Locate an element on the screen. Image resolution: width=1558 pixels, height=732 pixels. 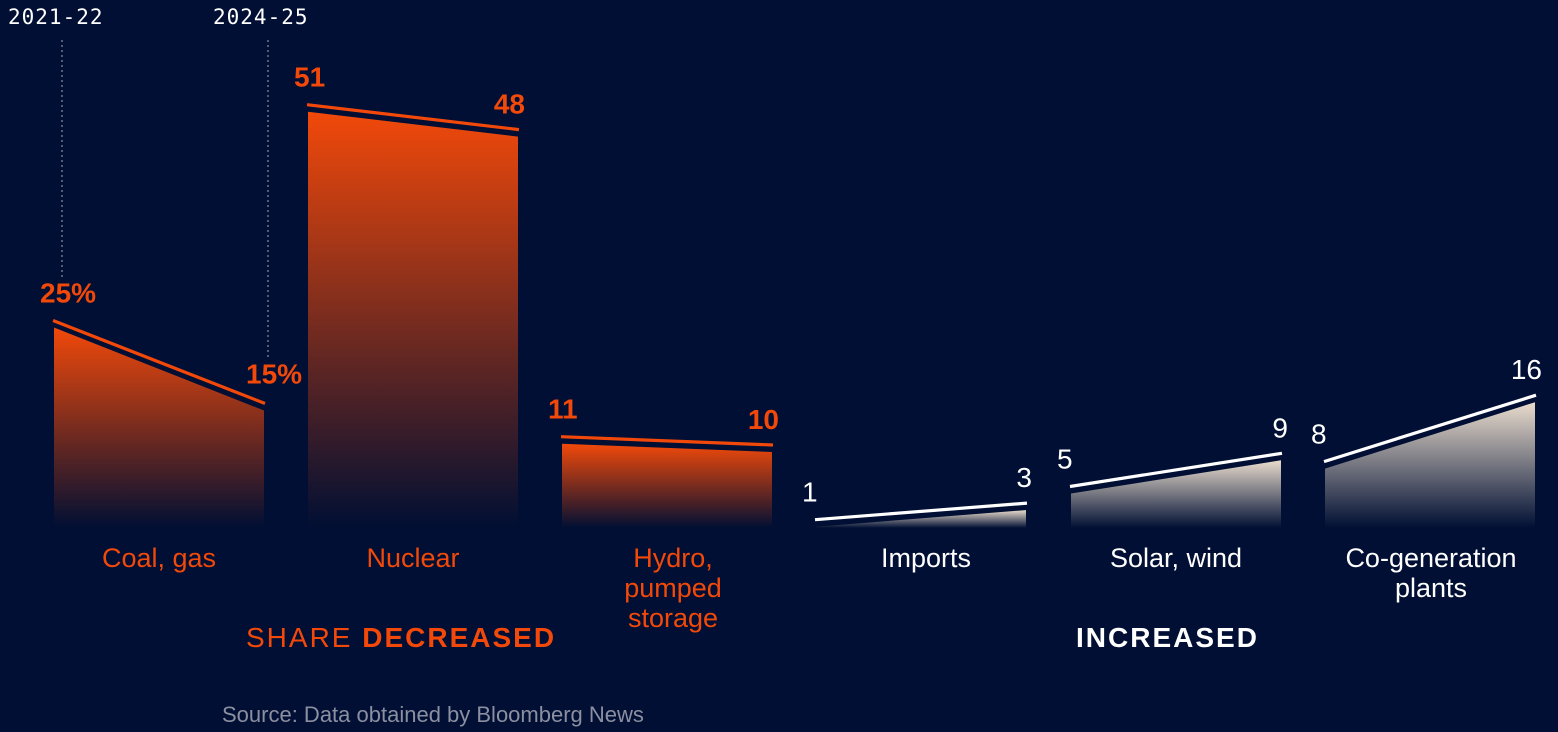
group-label-decreased: SHARE DECREASED is located at coordinates (401, 638).